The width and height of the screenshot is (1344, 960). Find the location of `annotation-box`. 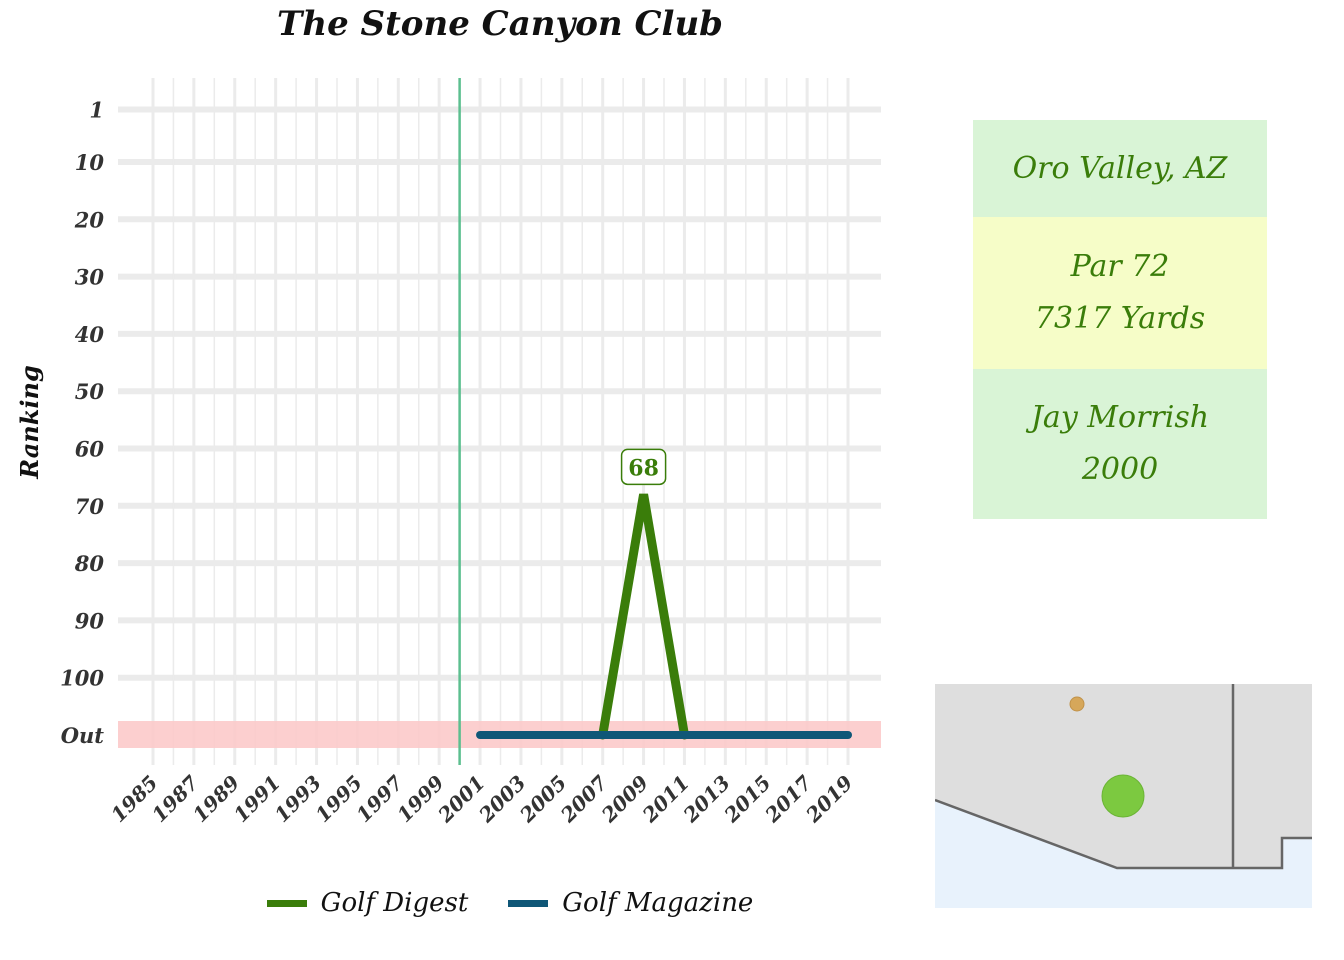

annotation-box is located at coordinates (643, 467).